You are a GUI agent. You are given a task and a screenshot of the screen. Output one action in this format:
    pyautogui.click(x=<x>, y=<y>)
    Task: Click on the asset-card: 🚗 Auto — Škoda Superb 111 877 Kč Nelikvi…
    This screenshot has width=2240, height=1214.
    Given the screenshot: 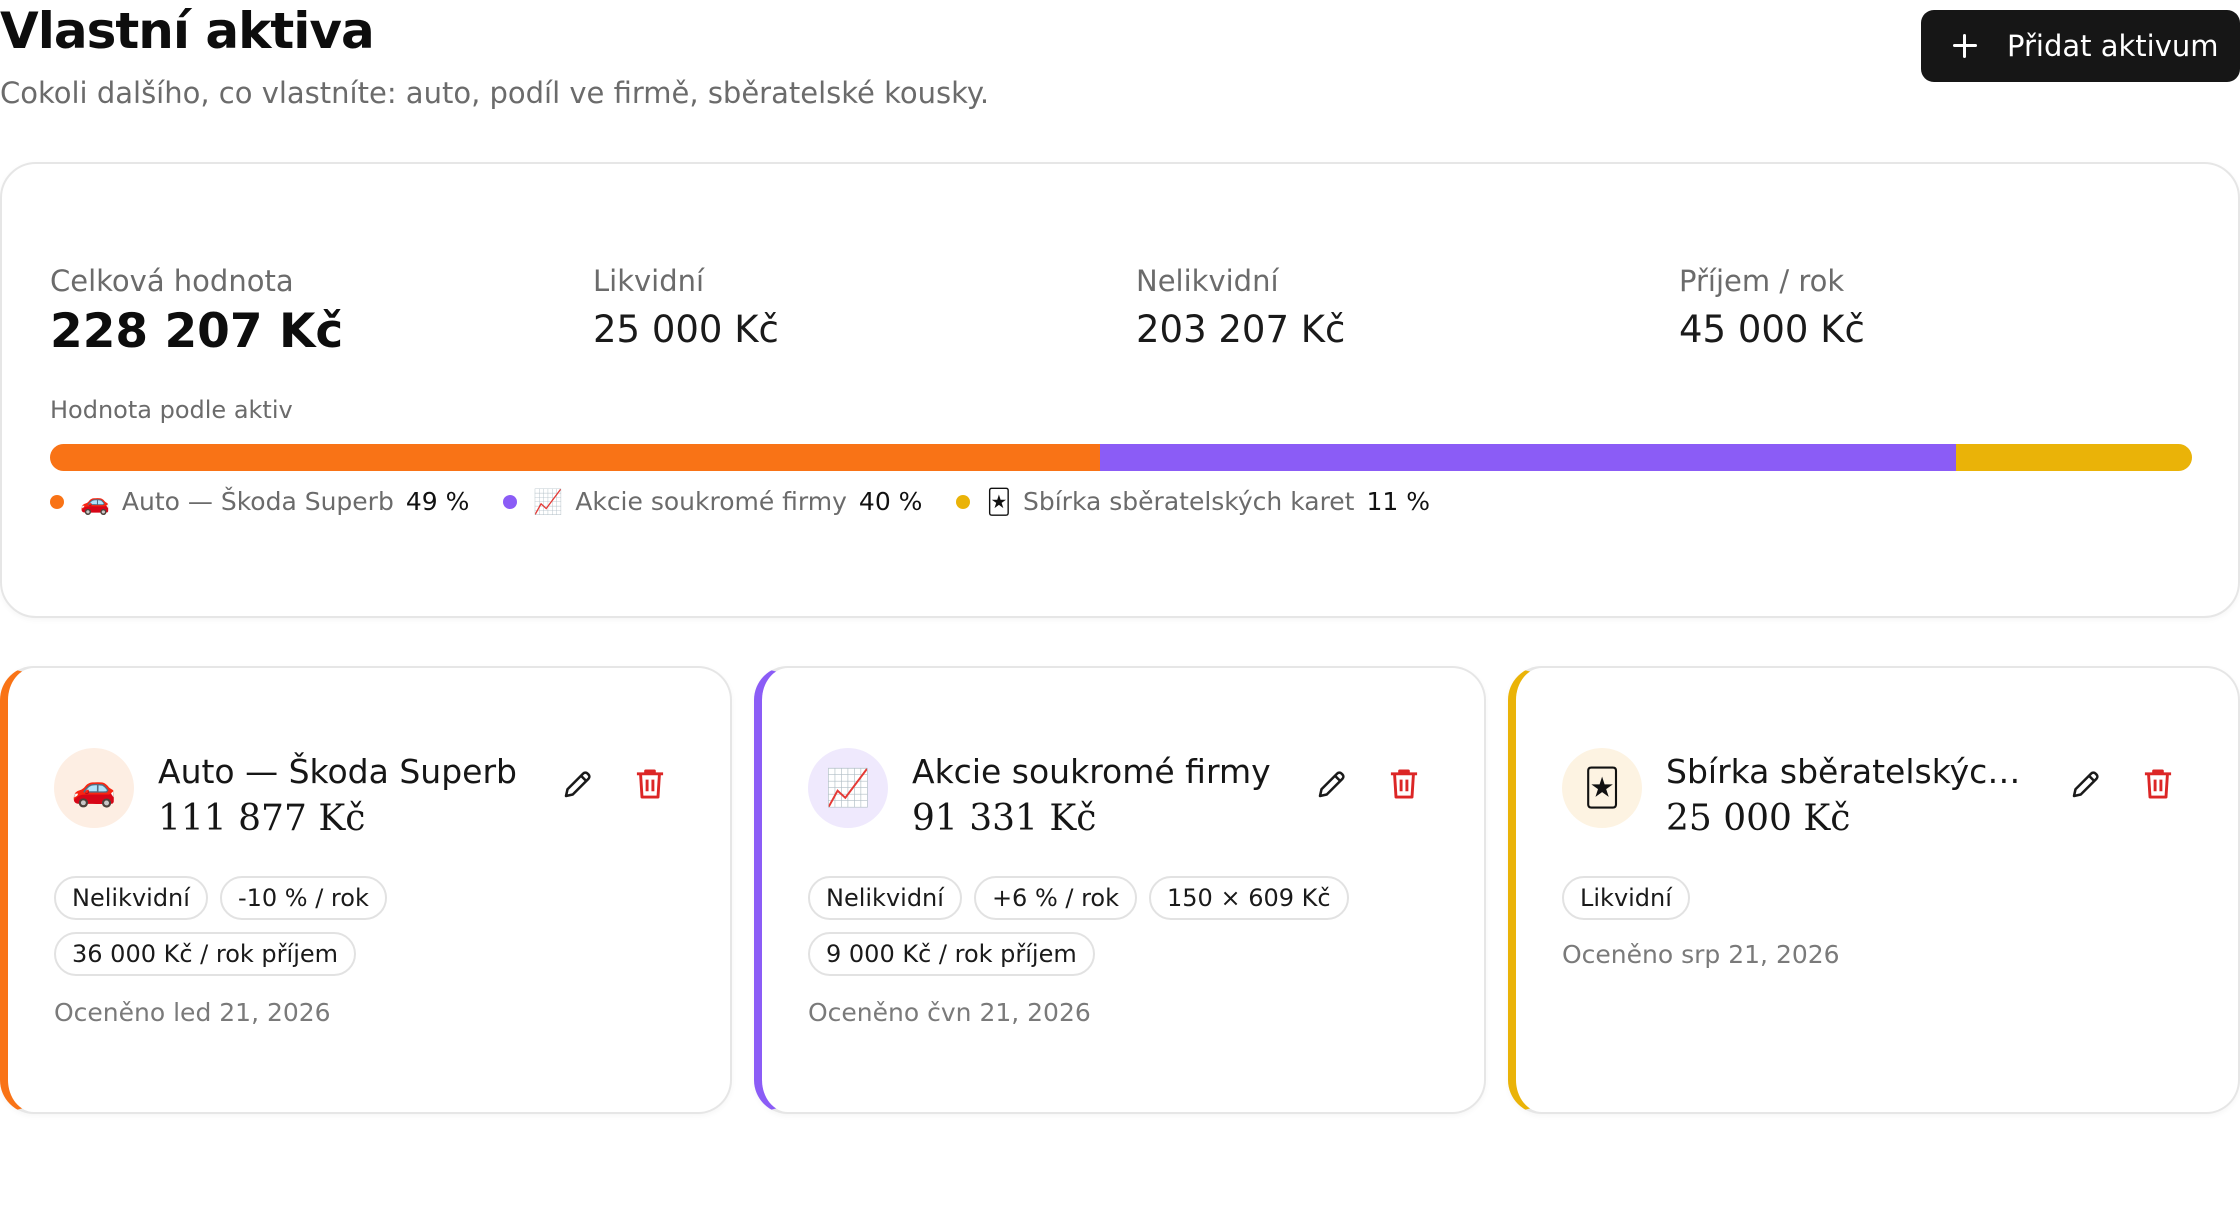 What is the action you would take?
    pyautogui.click(x=366, y=890)
    